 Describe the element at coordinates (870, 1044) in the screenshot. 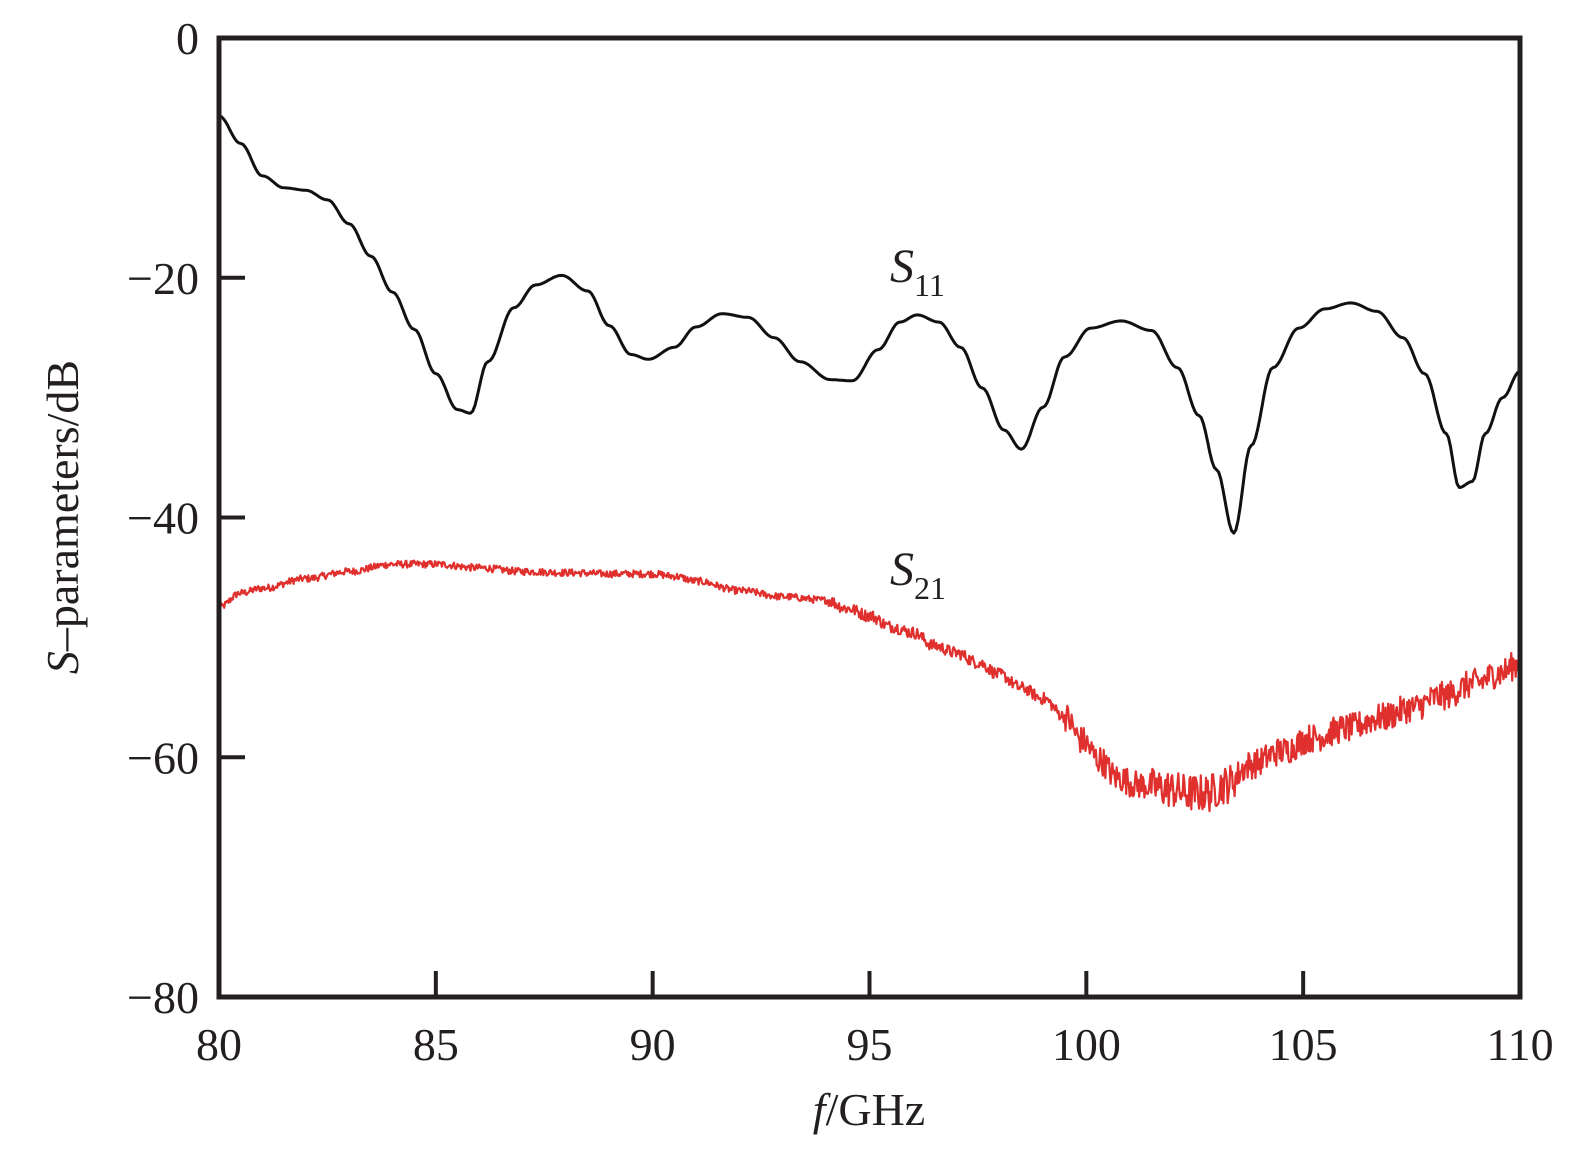

I see `x-tick-label: 95` at that location.